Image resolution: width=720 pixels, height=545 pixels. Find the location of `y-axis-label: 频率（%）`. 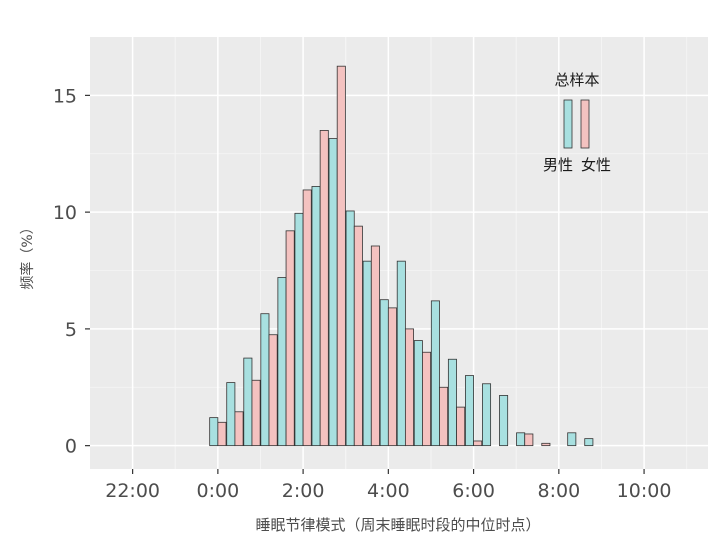

y-axis-label: 频率（%） is located at coordinates (27, 254).